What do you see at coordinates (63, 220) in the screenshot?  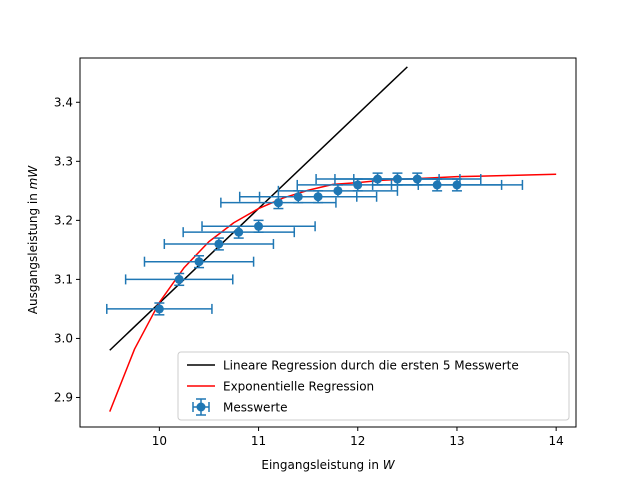 I see `y-tick-label: 3.2` at bounding box center [63, 220].